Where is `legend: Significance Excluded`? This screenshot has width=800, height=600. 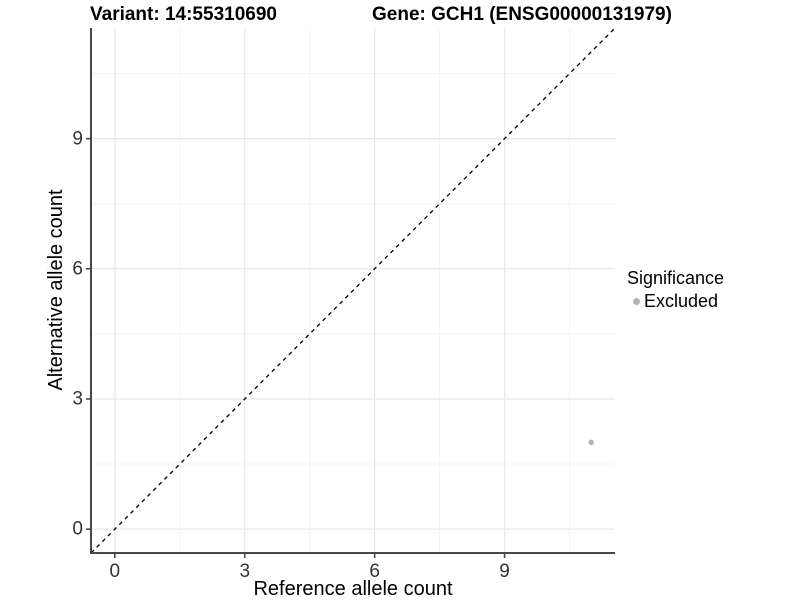 legend: Significance Excluded is located at coordinates (675, 289).